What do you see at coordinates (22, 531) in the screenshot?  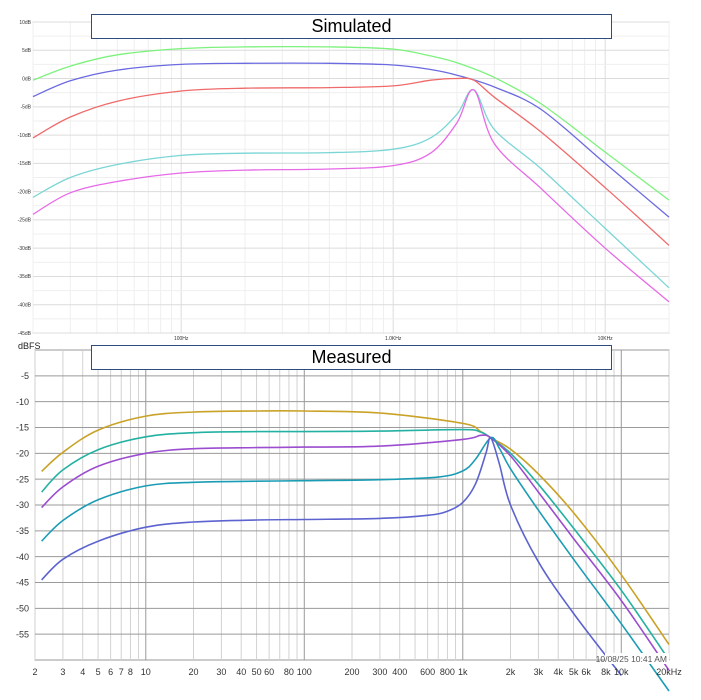 I see `meas-y-tick-label: -35` at bounding box center [22, 531].